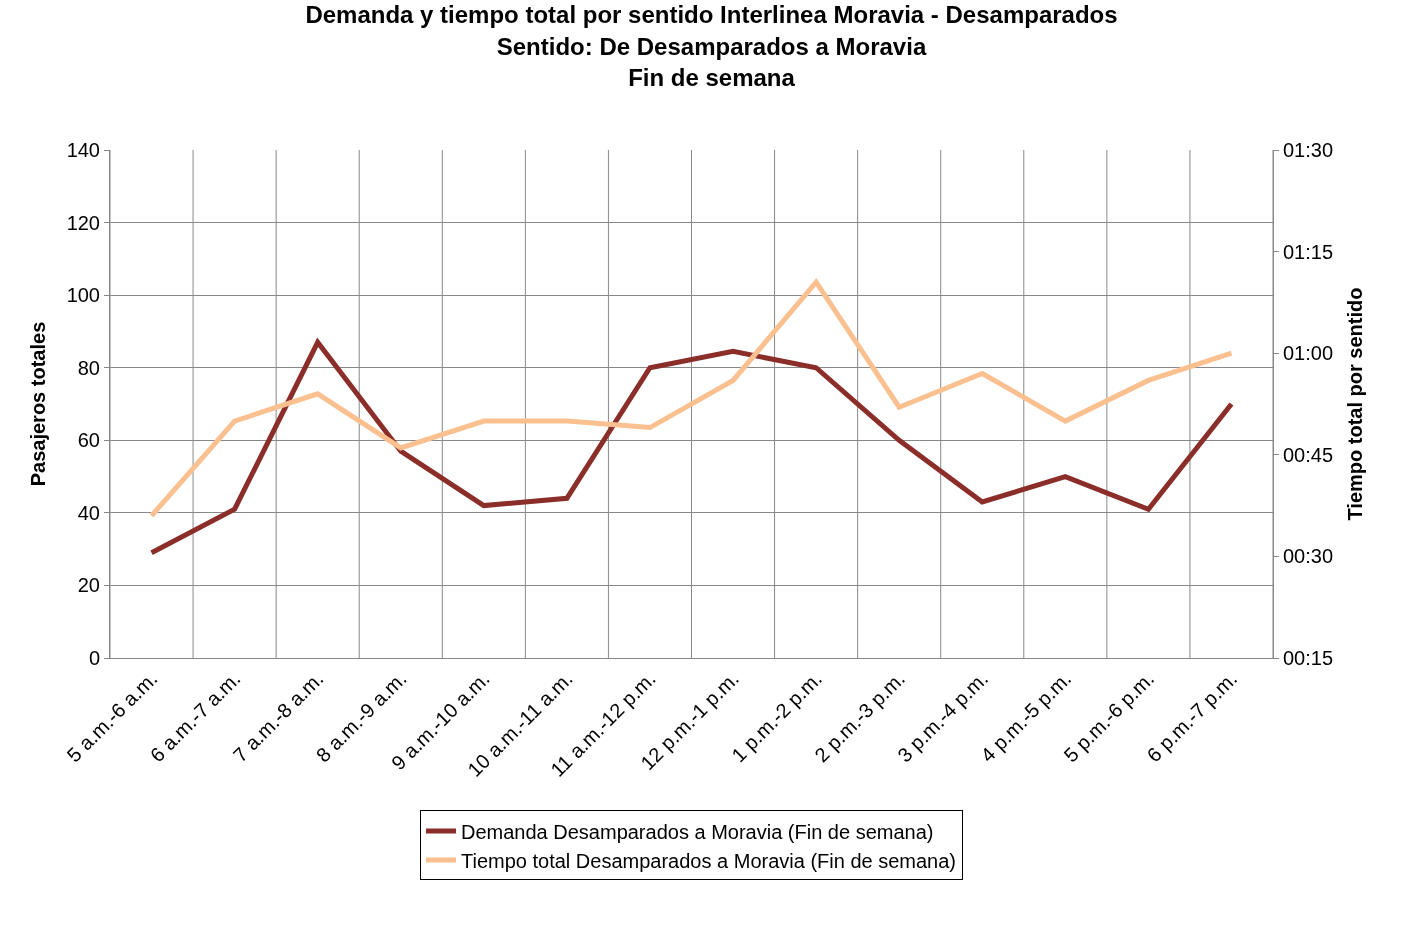 This screenshot has width=1423, height=938. I want to click on legend-label: Demanda Desamparados a Moravia (Fin de semana), so click(697, 831).